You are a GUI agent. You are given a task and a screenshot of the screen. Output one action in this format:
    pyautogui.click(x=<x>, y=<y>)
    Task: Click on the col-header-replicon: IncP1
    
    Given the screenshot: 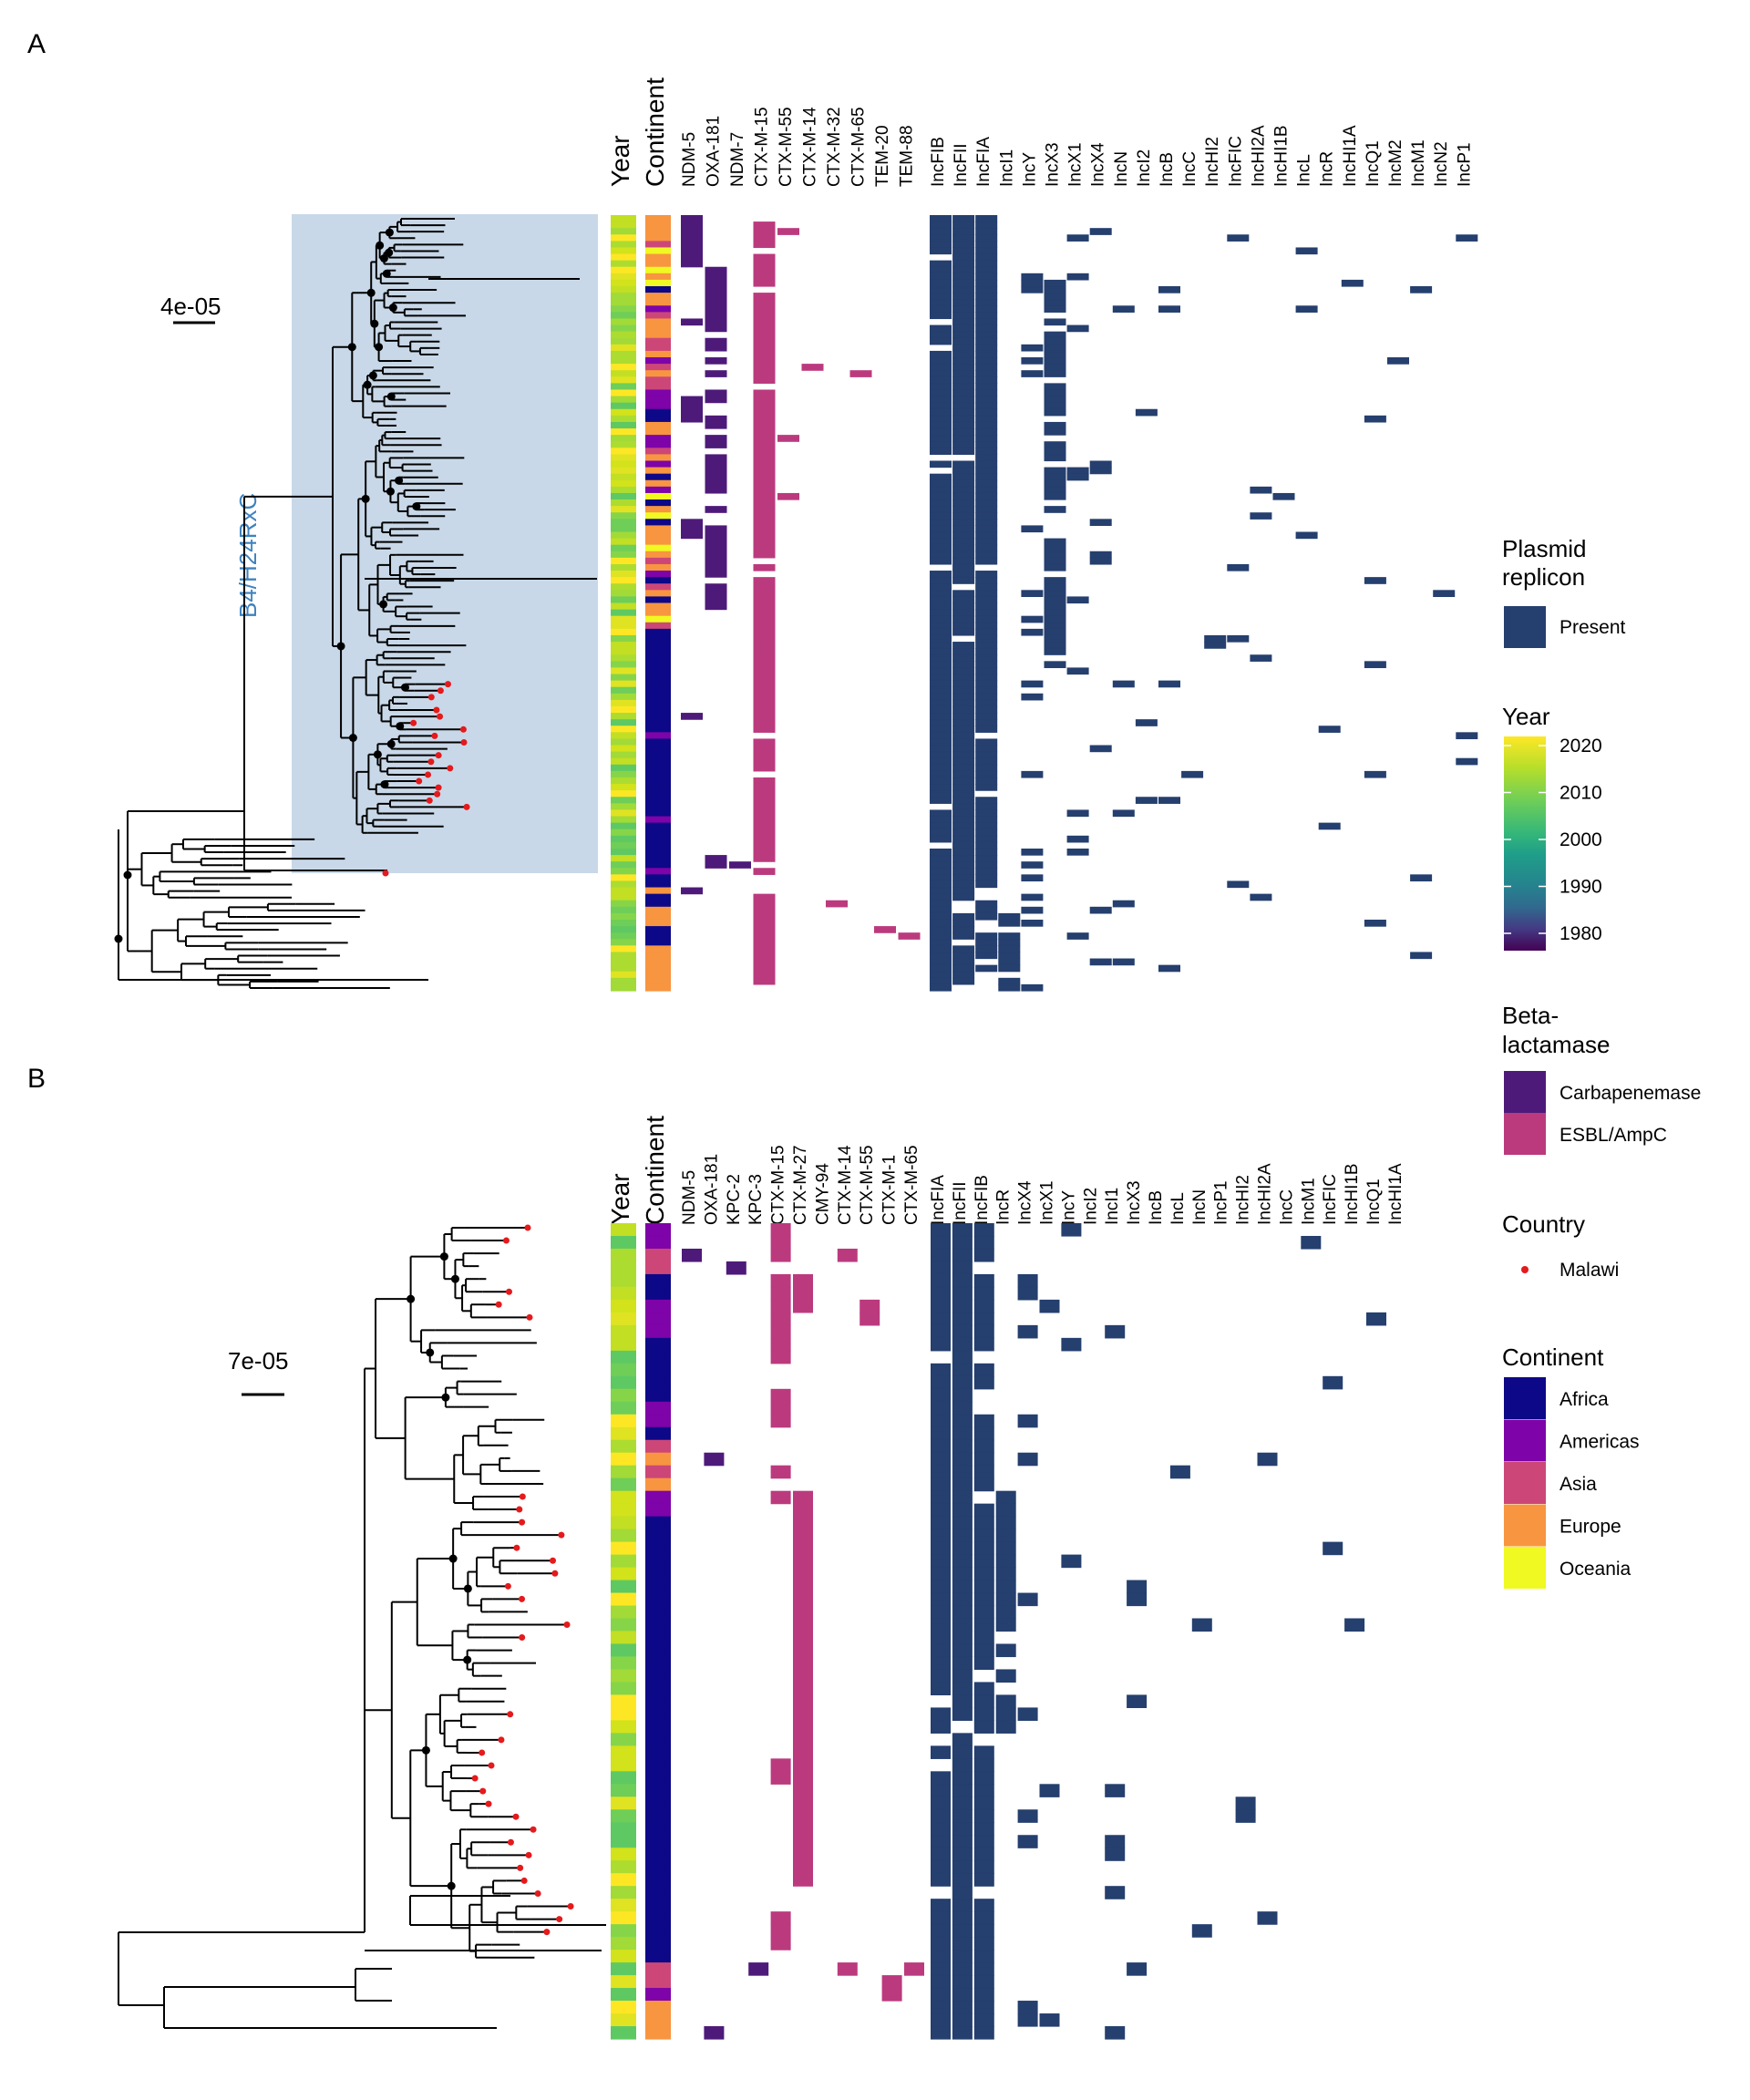 What is the action you would take?
    pyautogui.click(x=1465, y=165)
    